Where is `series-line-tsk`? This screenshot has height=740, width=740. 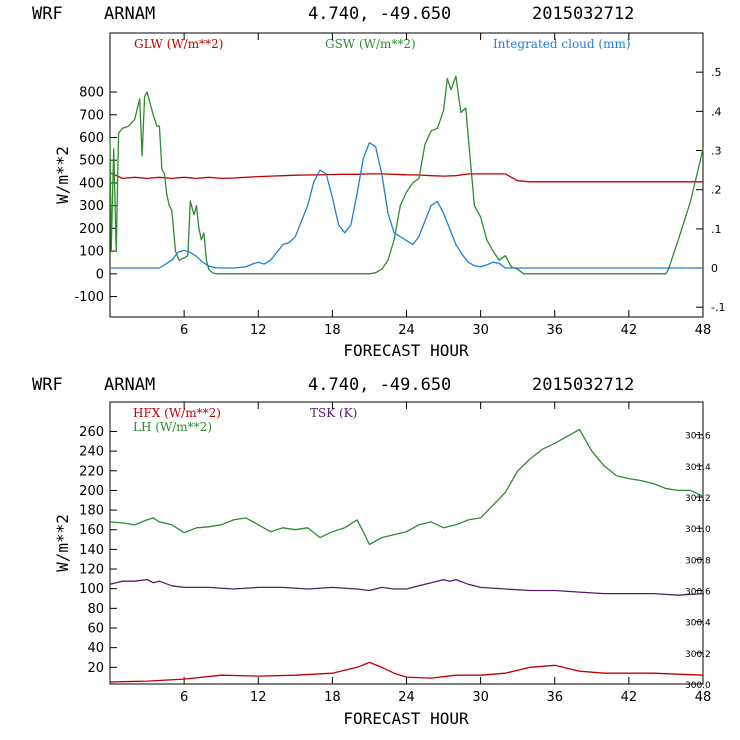 series-line-tsk is located at coordinates (406, 587).